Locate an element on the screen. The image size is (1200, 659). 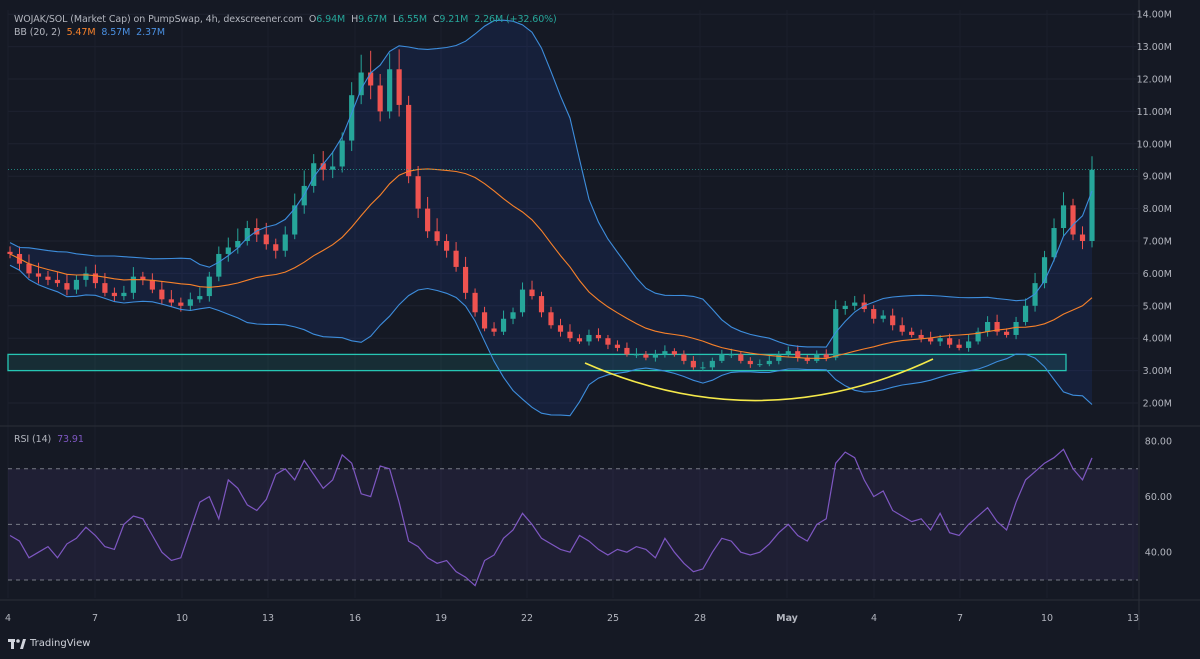
price-tick-label: 12.00M is located at coordinates (1154, 80).